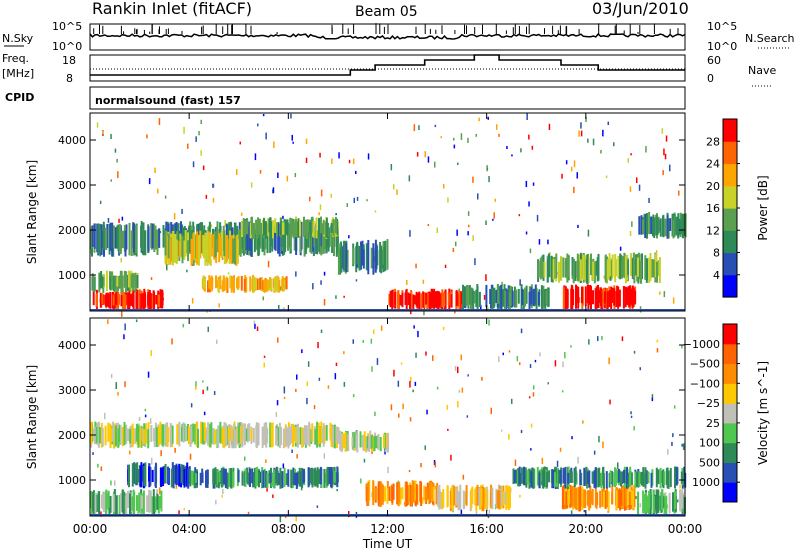  Describe the element at coordinates (18, 38) in the screenshot. I see `nsky-label: N.Sky` at that location.